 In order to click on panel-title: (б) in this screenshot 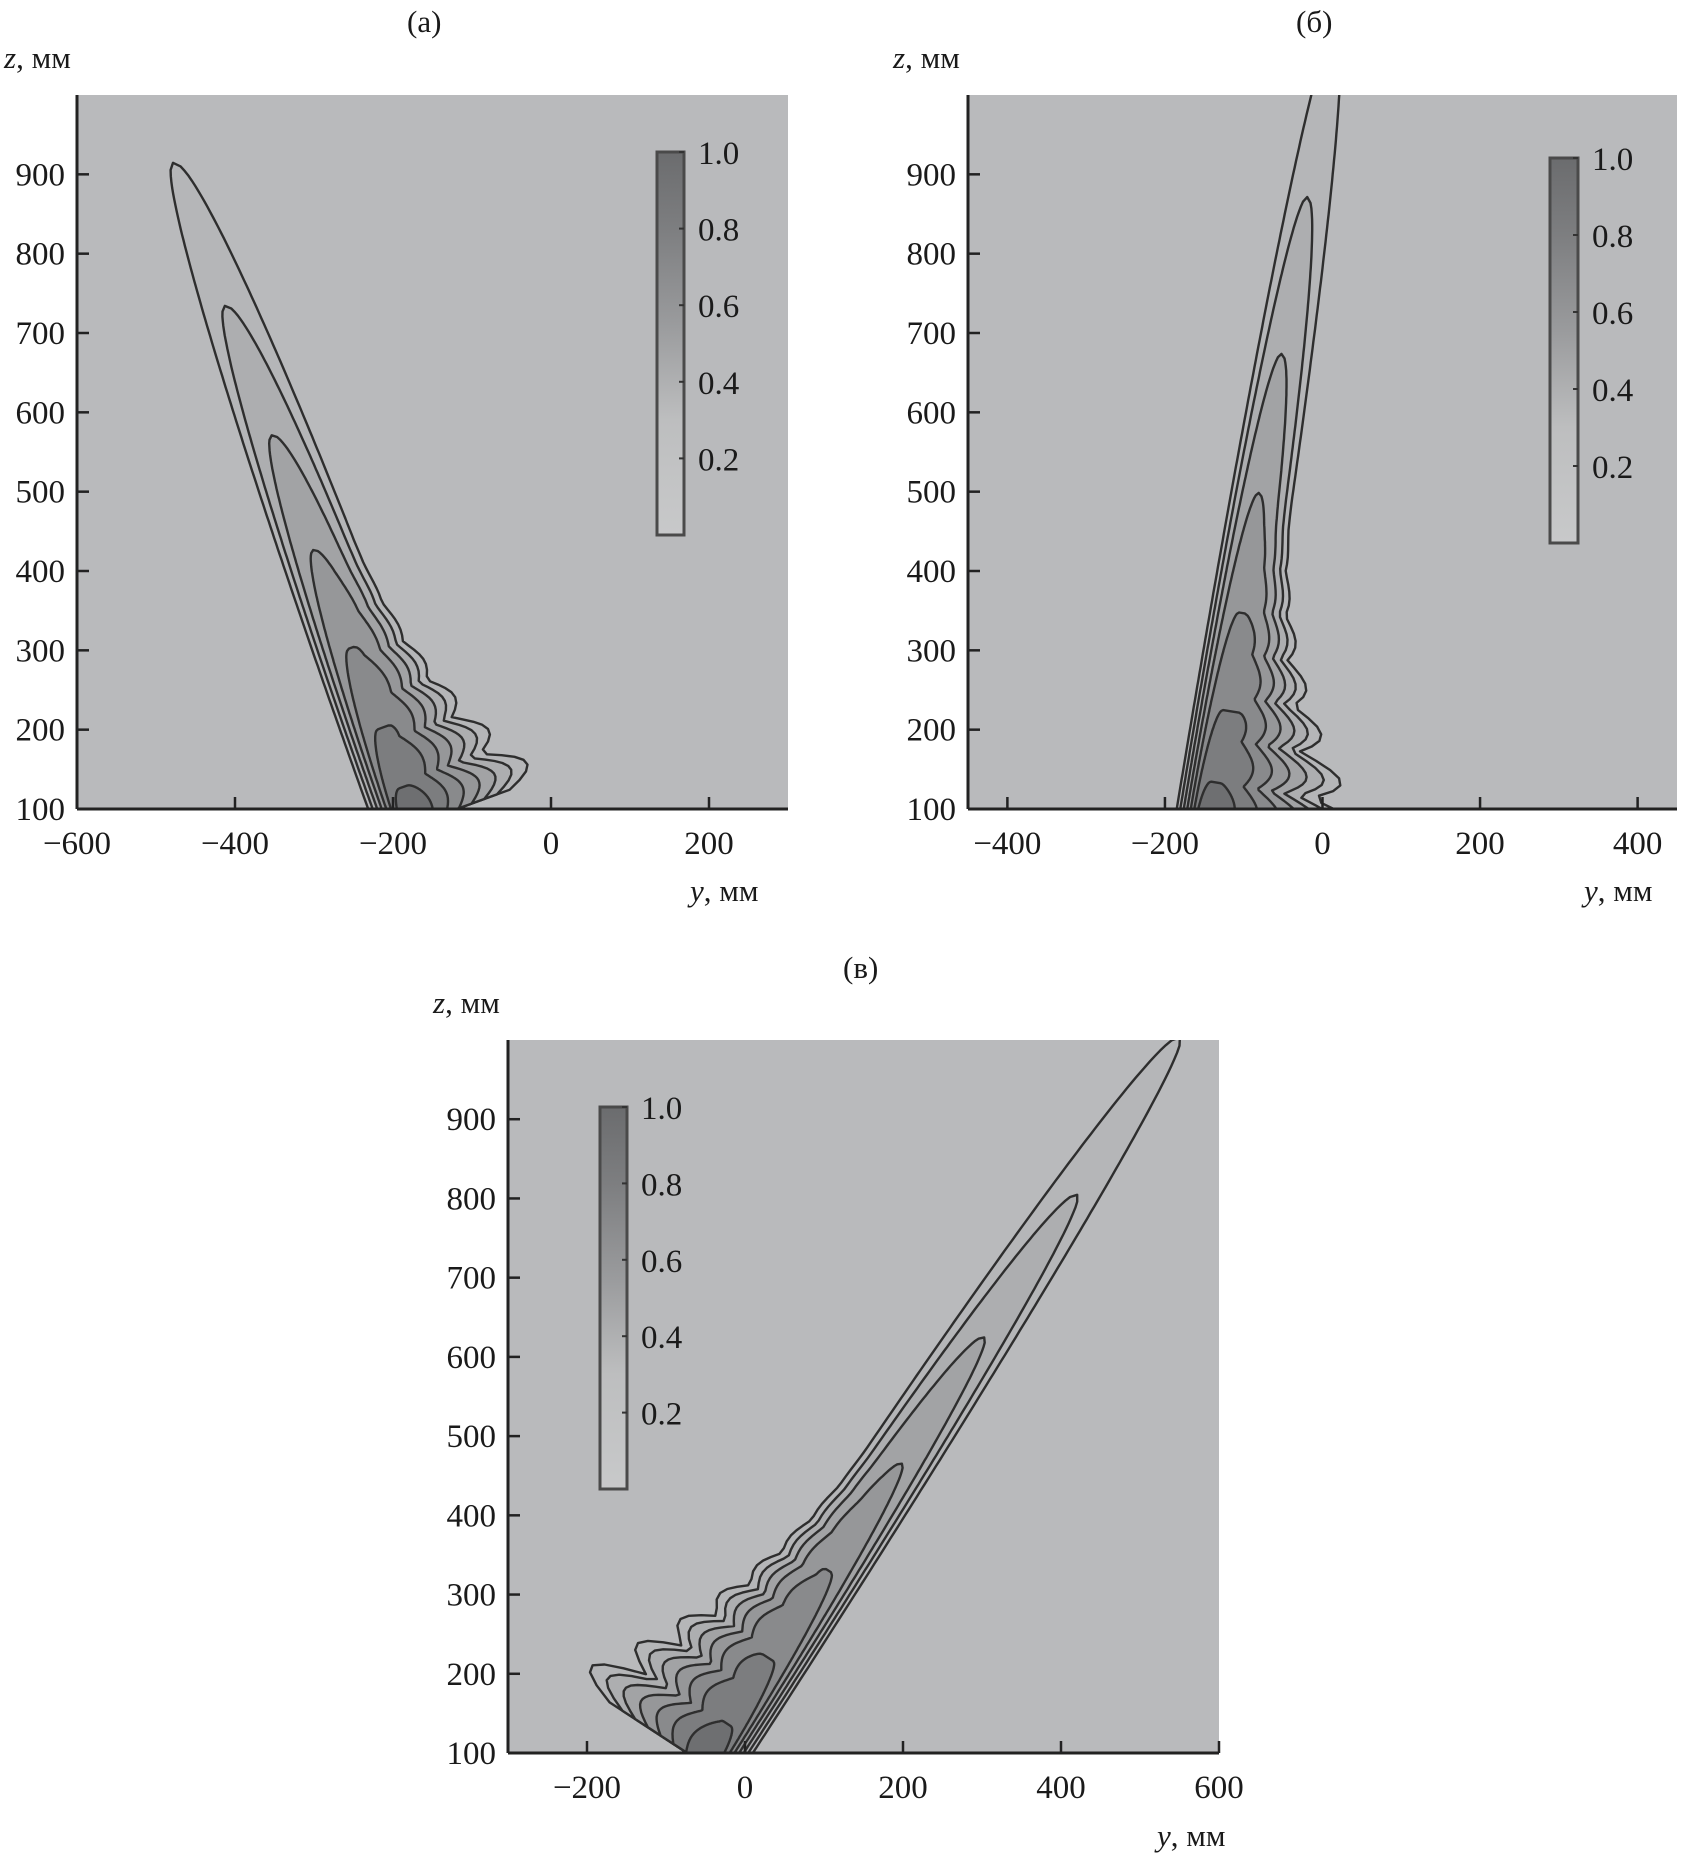, I will do `click(1314, 21)`.